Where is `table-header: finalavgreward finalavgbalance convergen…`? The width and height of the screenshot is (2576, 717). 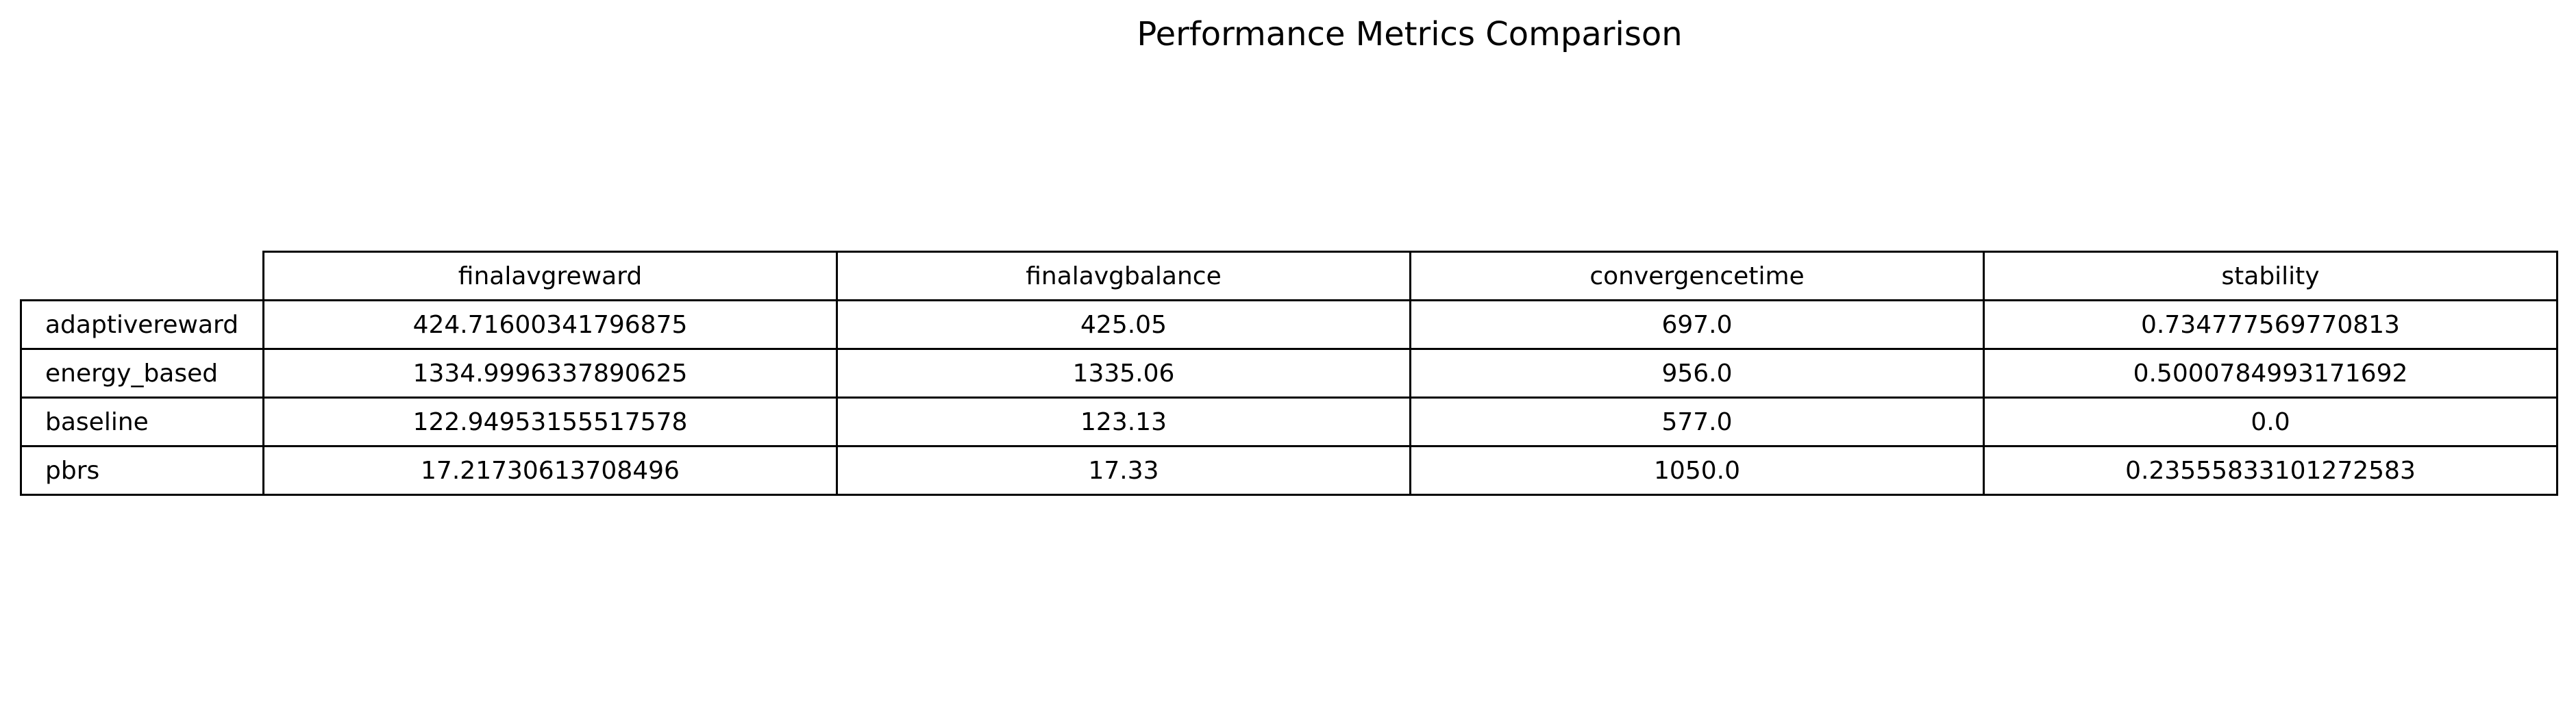 table-header: finalavgreward finalavgbalance convergen… is located at coordinates (1289, 276).